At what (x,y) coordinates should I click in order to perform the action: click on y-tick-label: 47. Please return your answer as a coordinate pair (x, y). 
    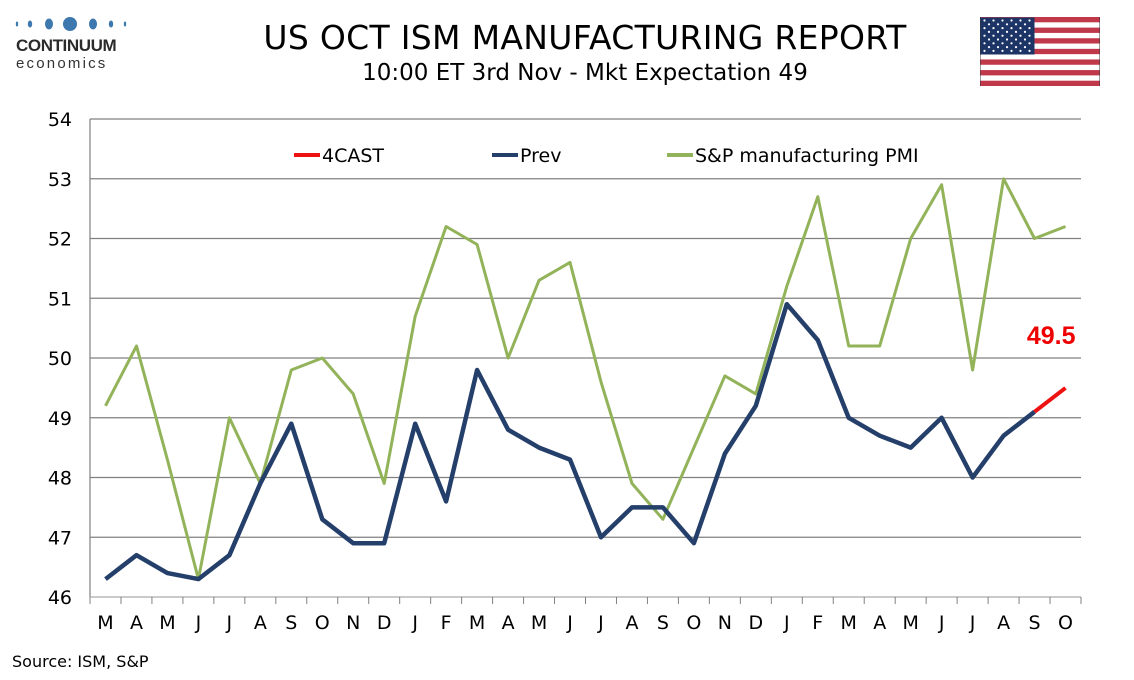
    Looking at the image, I should click on (60, 538).